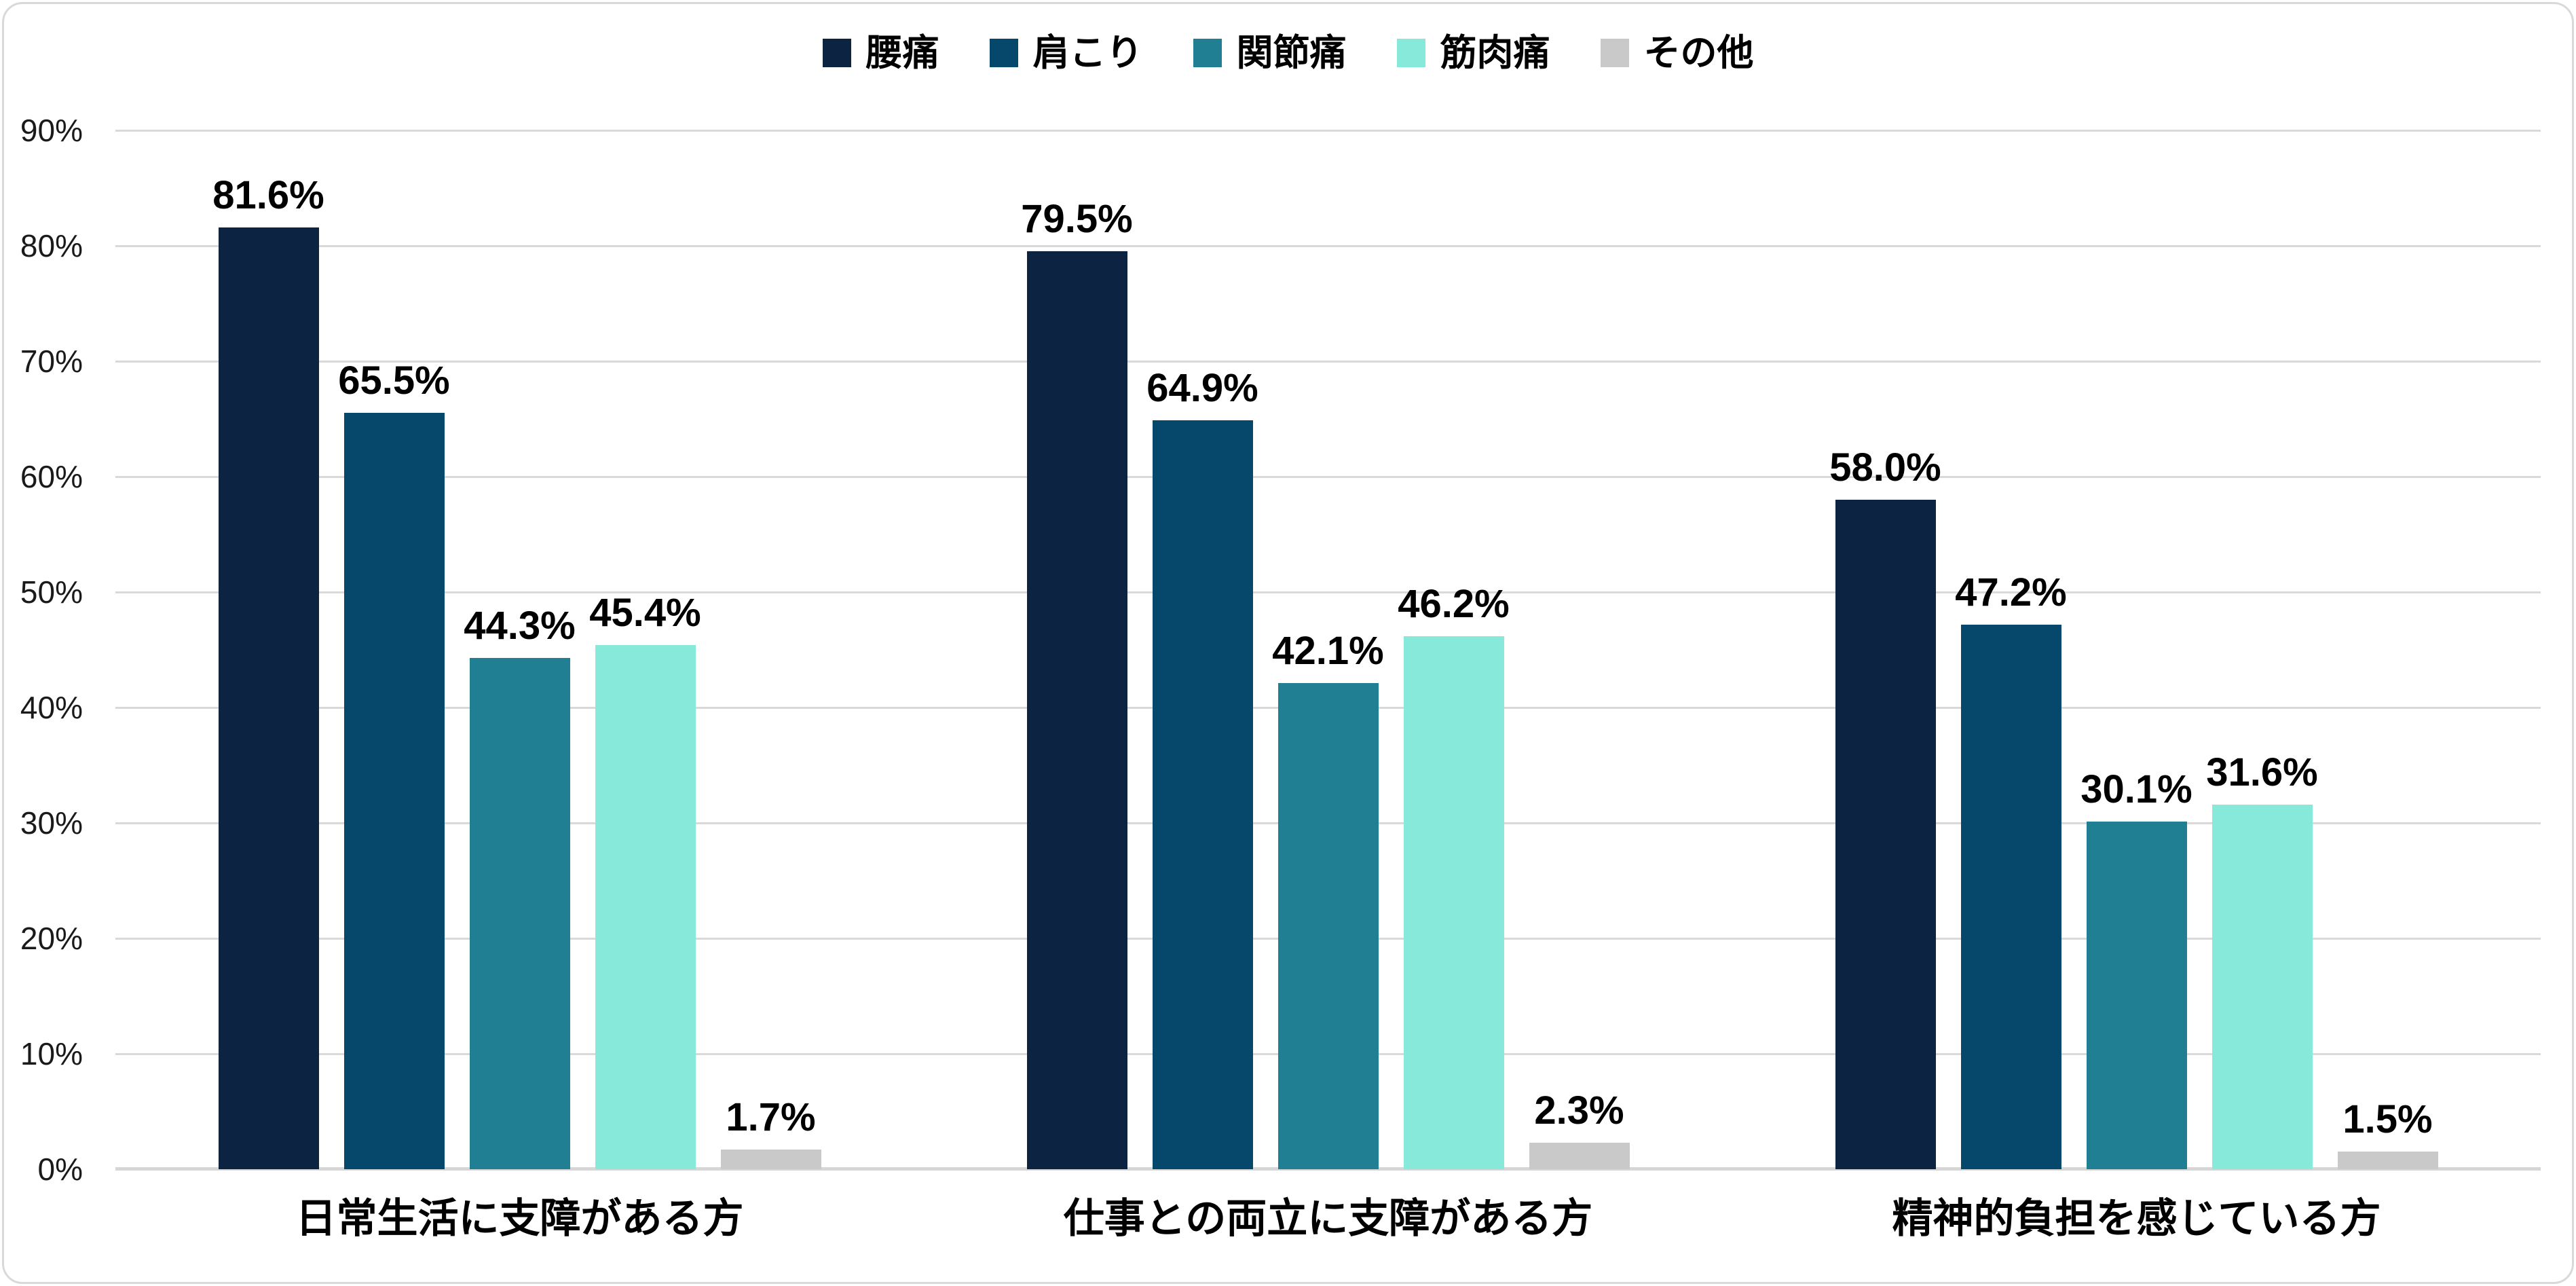 Image resolution: width=2576 pixels, height=1286 pixels. What do you see at coordinates (1328, 900) in the screenshot?
I see `bar: 42.1%` at bounding box center [1328, 900].